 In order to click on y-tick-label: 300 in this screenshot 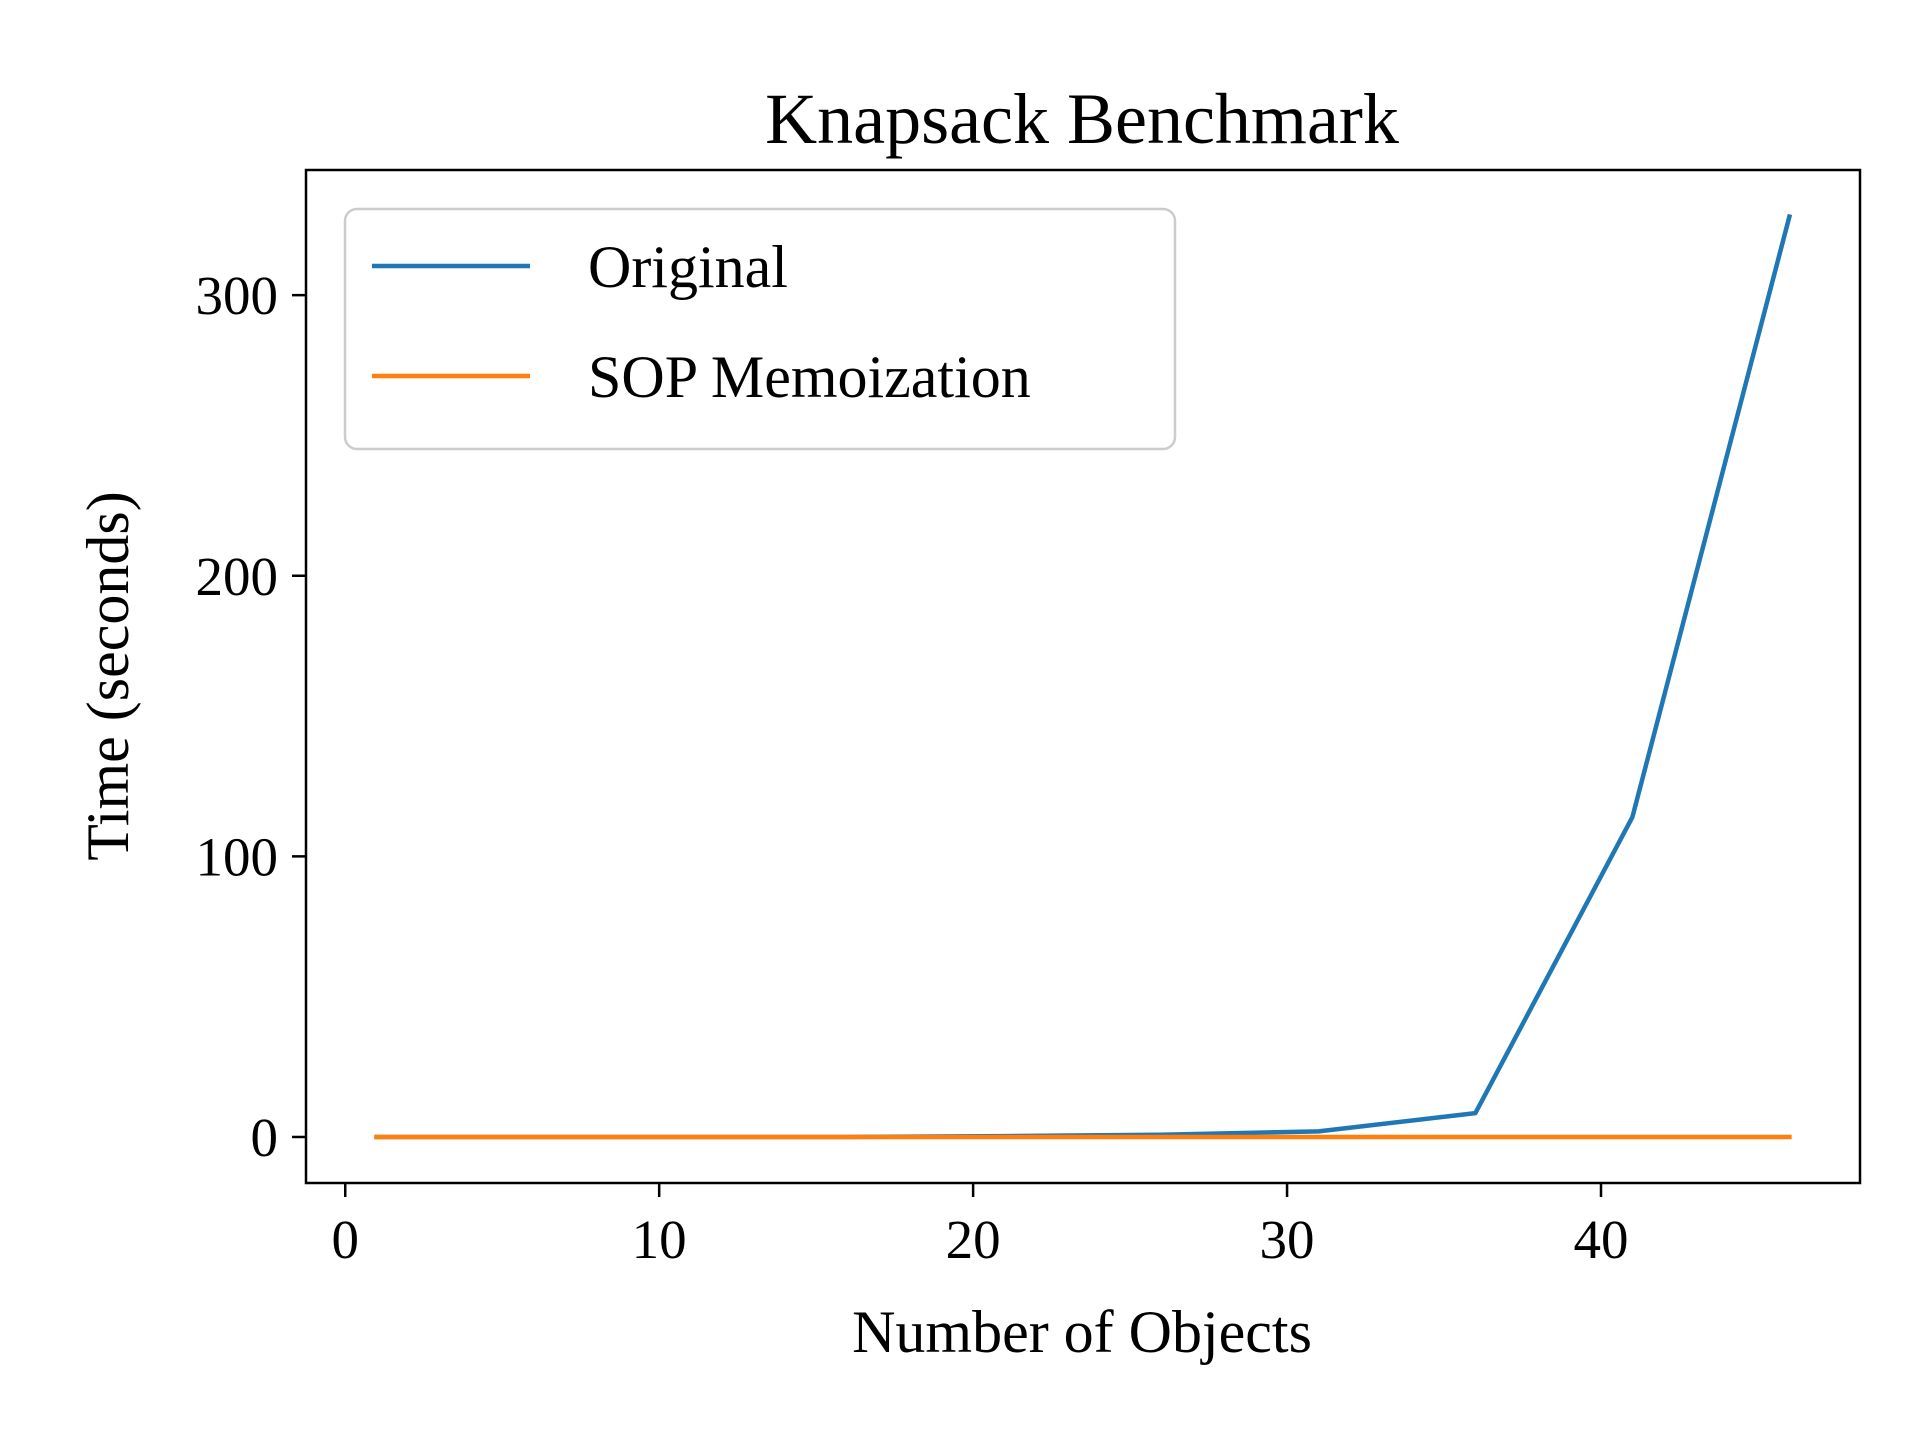, I will do `click(237, 295)`.